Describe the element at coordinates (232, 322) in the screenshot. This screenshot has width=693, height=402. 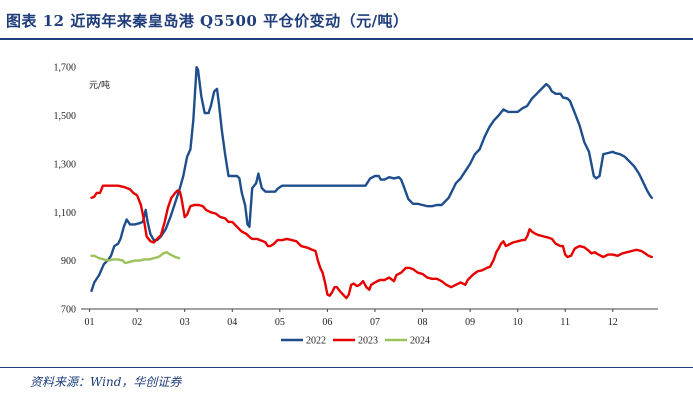
I see `x-tick-label: 04` at that location.